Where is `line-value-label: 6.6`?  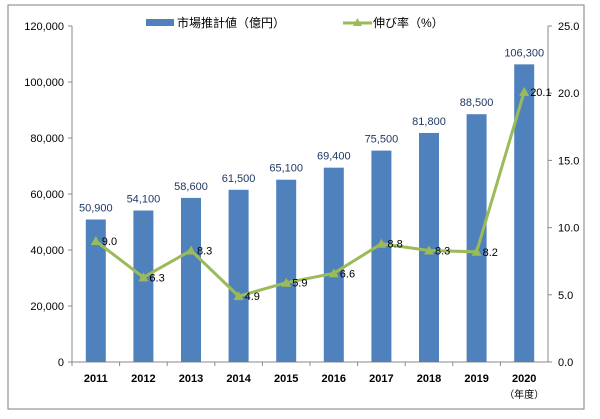
line-value-label: 6.6 is located at coordinates (347, 274).